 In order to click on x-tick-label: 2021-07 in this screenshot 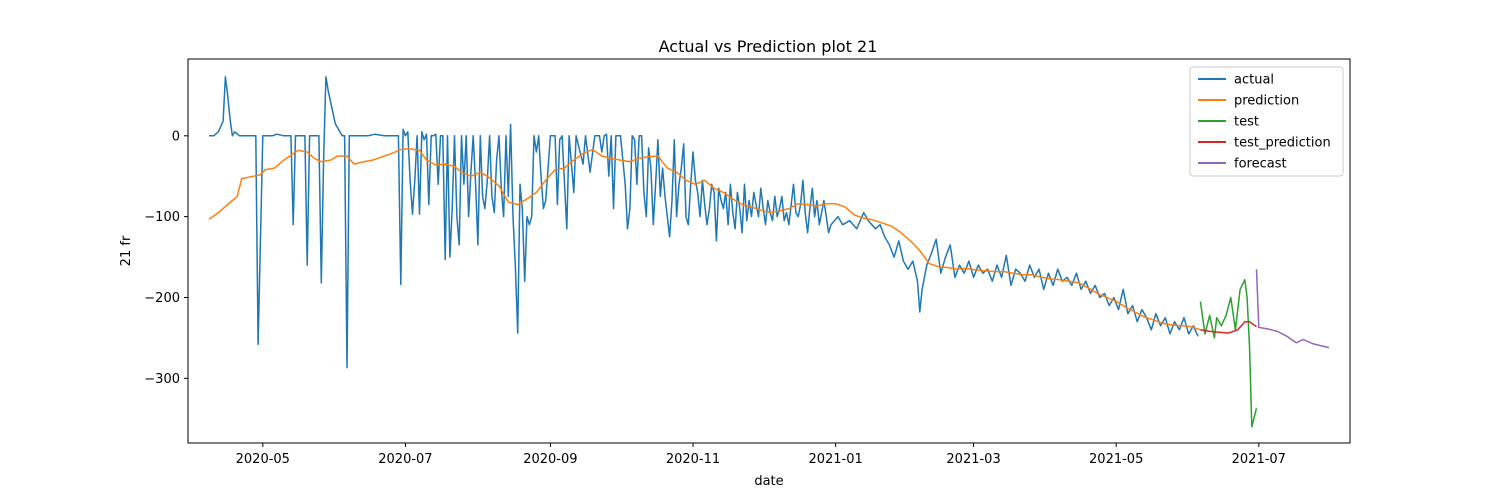, I will do `click(1259, 459)`.